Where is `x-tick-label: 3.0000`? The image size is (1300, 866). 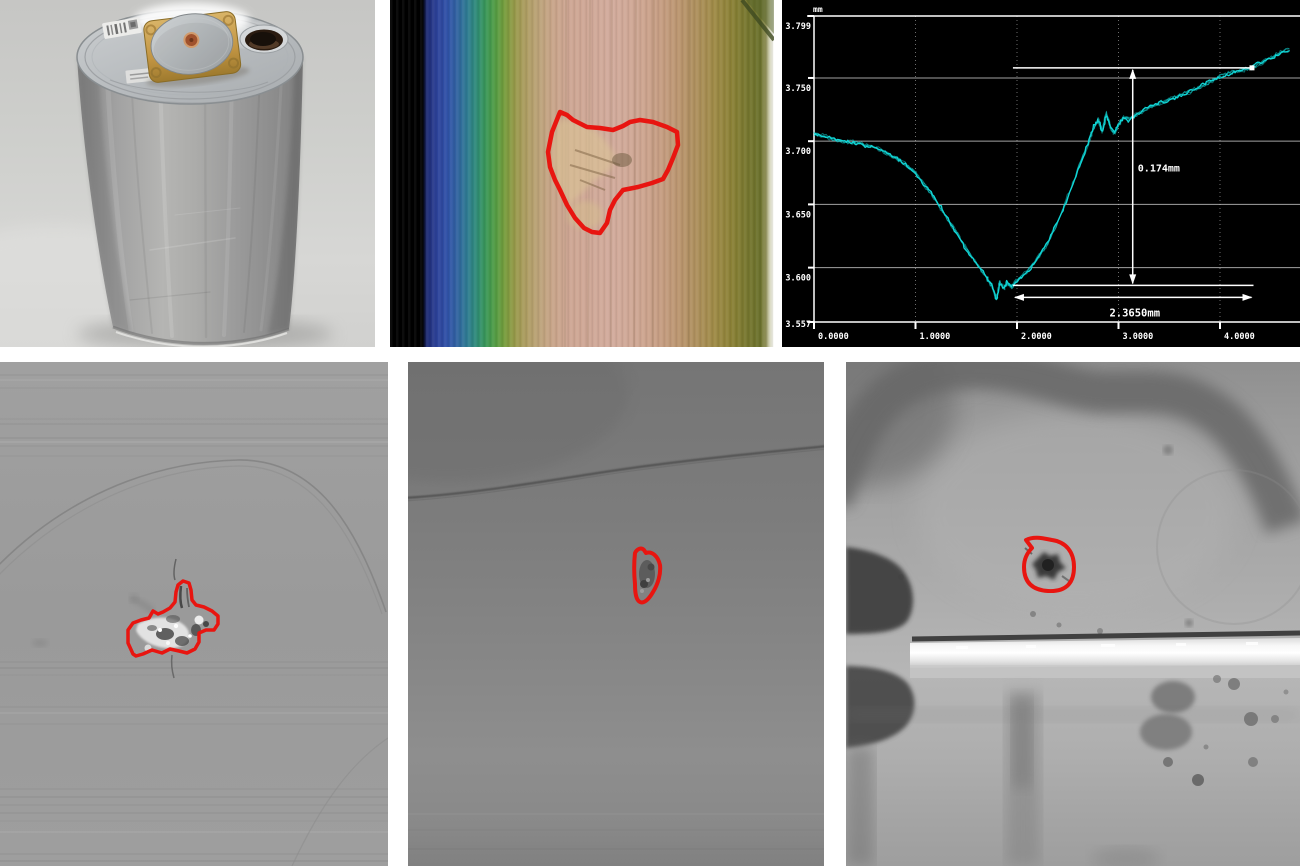
x-tick-label: 3.0000 is located at coordinates (1138, 337).